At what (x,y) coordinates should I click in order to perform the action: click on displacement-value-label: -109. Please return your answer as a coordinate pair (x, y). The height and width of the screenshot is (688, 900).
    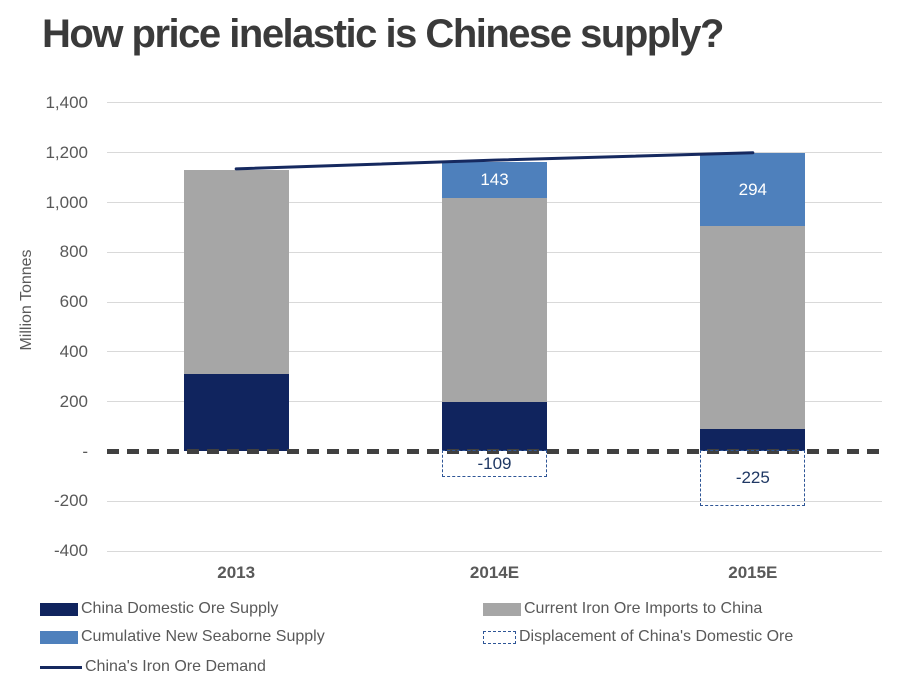
    Looking at the image, I should click on (494, 463).